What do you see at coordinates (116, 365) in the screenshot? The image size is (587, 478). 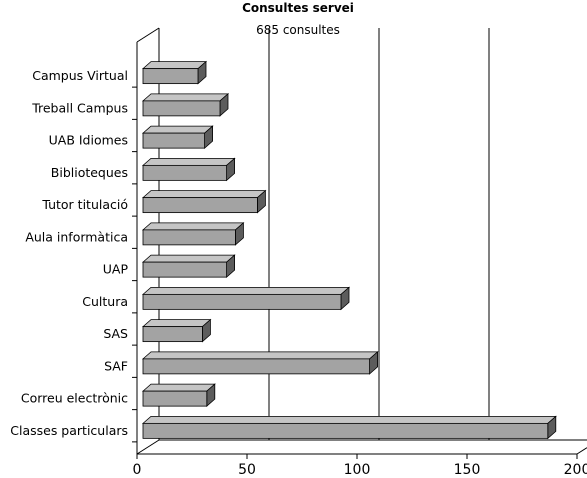 I see `category-label: SAF` at bounding box center [116, 365].